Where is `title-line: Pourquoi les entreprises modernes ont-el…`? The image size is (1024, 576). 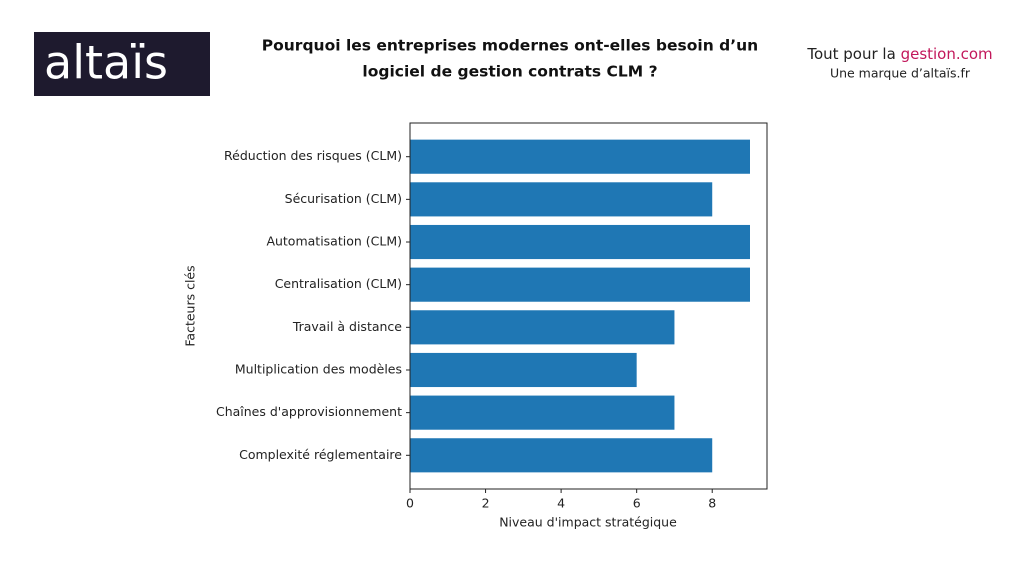 title-line: Pourquoi les entreprises modernes ont-el… is located at coordinates (510, 46).